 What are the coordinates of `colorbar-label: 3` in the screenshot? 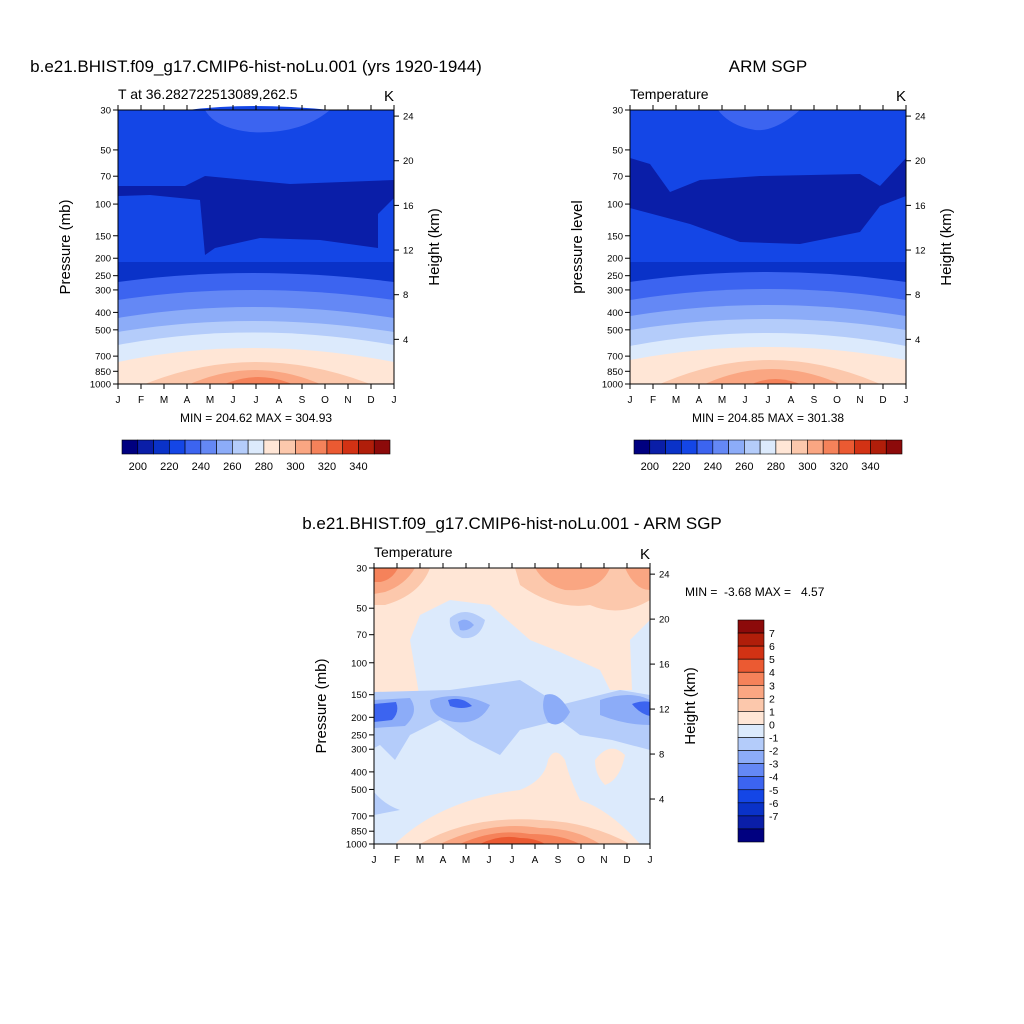 It's located at (772, 686).